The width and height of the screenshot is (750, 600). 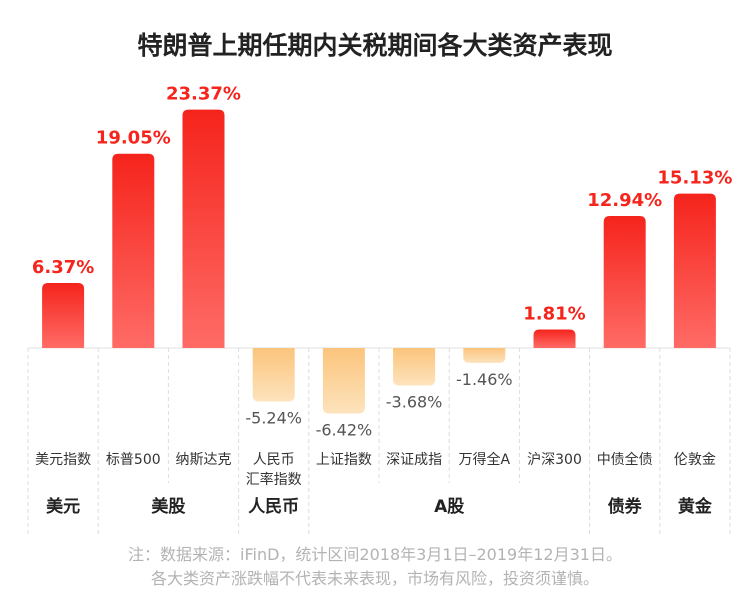 What do you see at coordinates (203, 94) in the screenshot?
I see `data-label: 23.37%` at bounding box center [203, 94].